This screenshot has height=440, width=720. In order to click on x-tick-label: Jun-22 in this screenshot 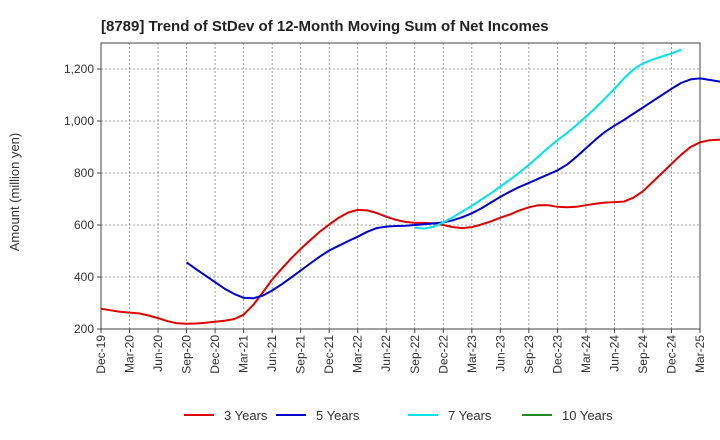, I will do `click(386, 353)`.